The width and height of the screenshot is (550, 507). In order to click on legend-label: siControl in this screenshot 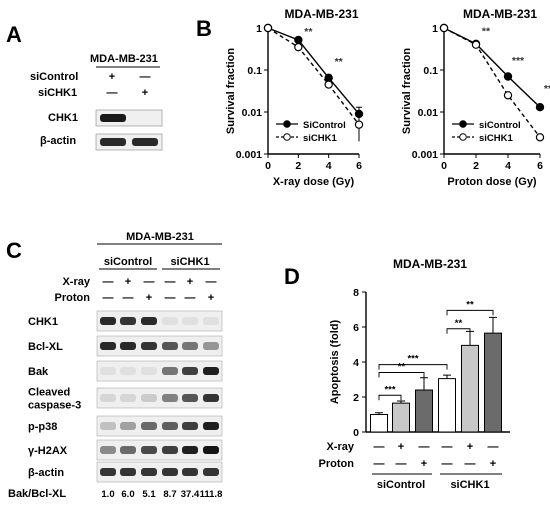, I will do `click(500, 125)`.